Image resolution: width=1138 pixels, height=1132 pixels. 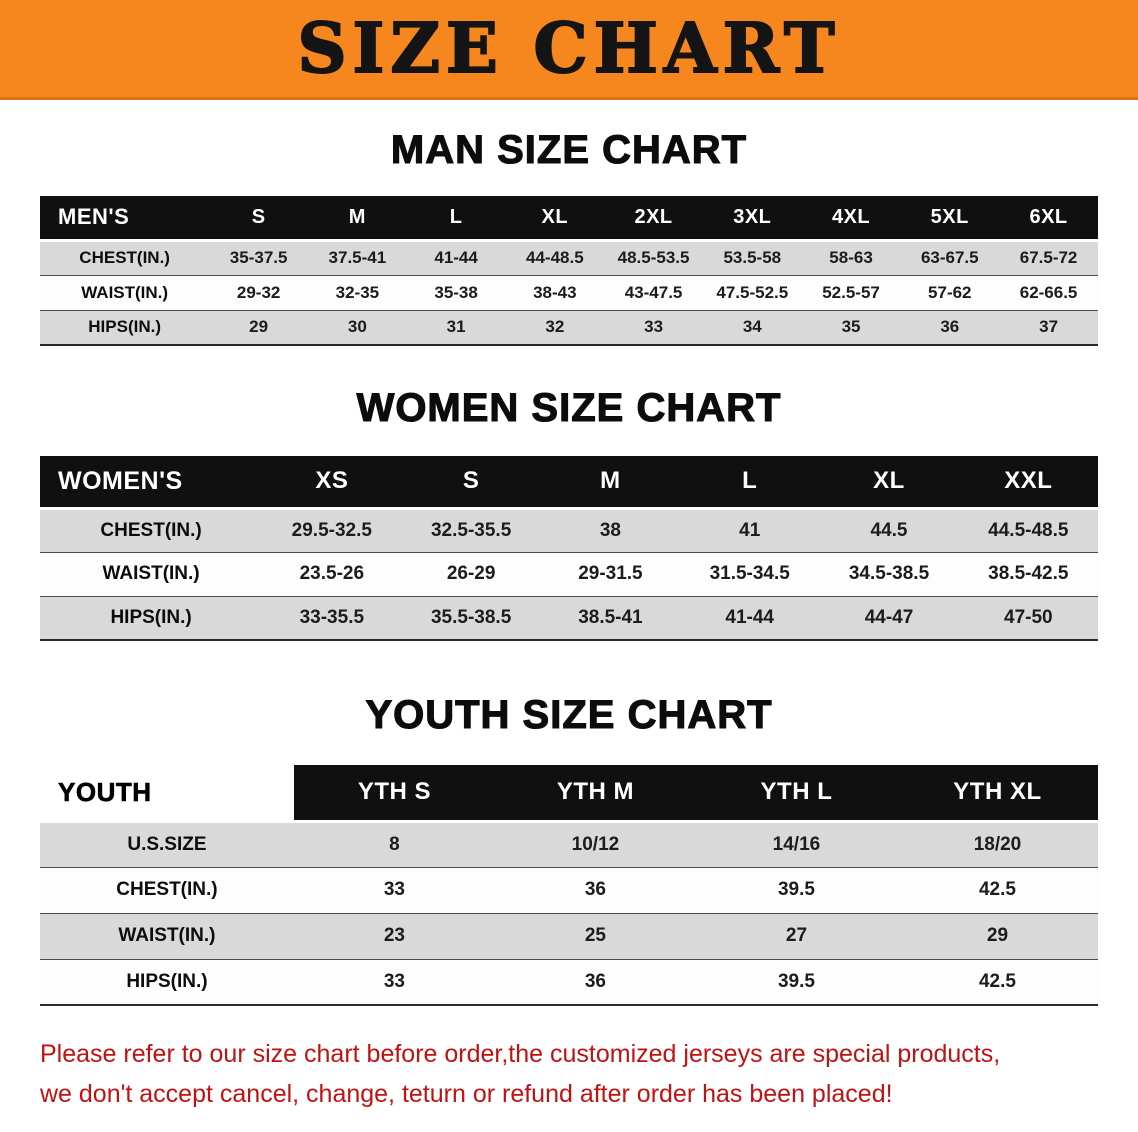 What do you see at coordinates (258, 257) in the screenshot?
I see `value-cell: 35-37.5` at bounding box center [258, 257].